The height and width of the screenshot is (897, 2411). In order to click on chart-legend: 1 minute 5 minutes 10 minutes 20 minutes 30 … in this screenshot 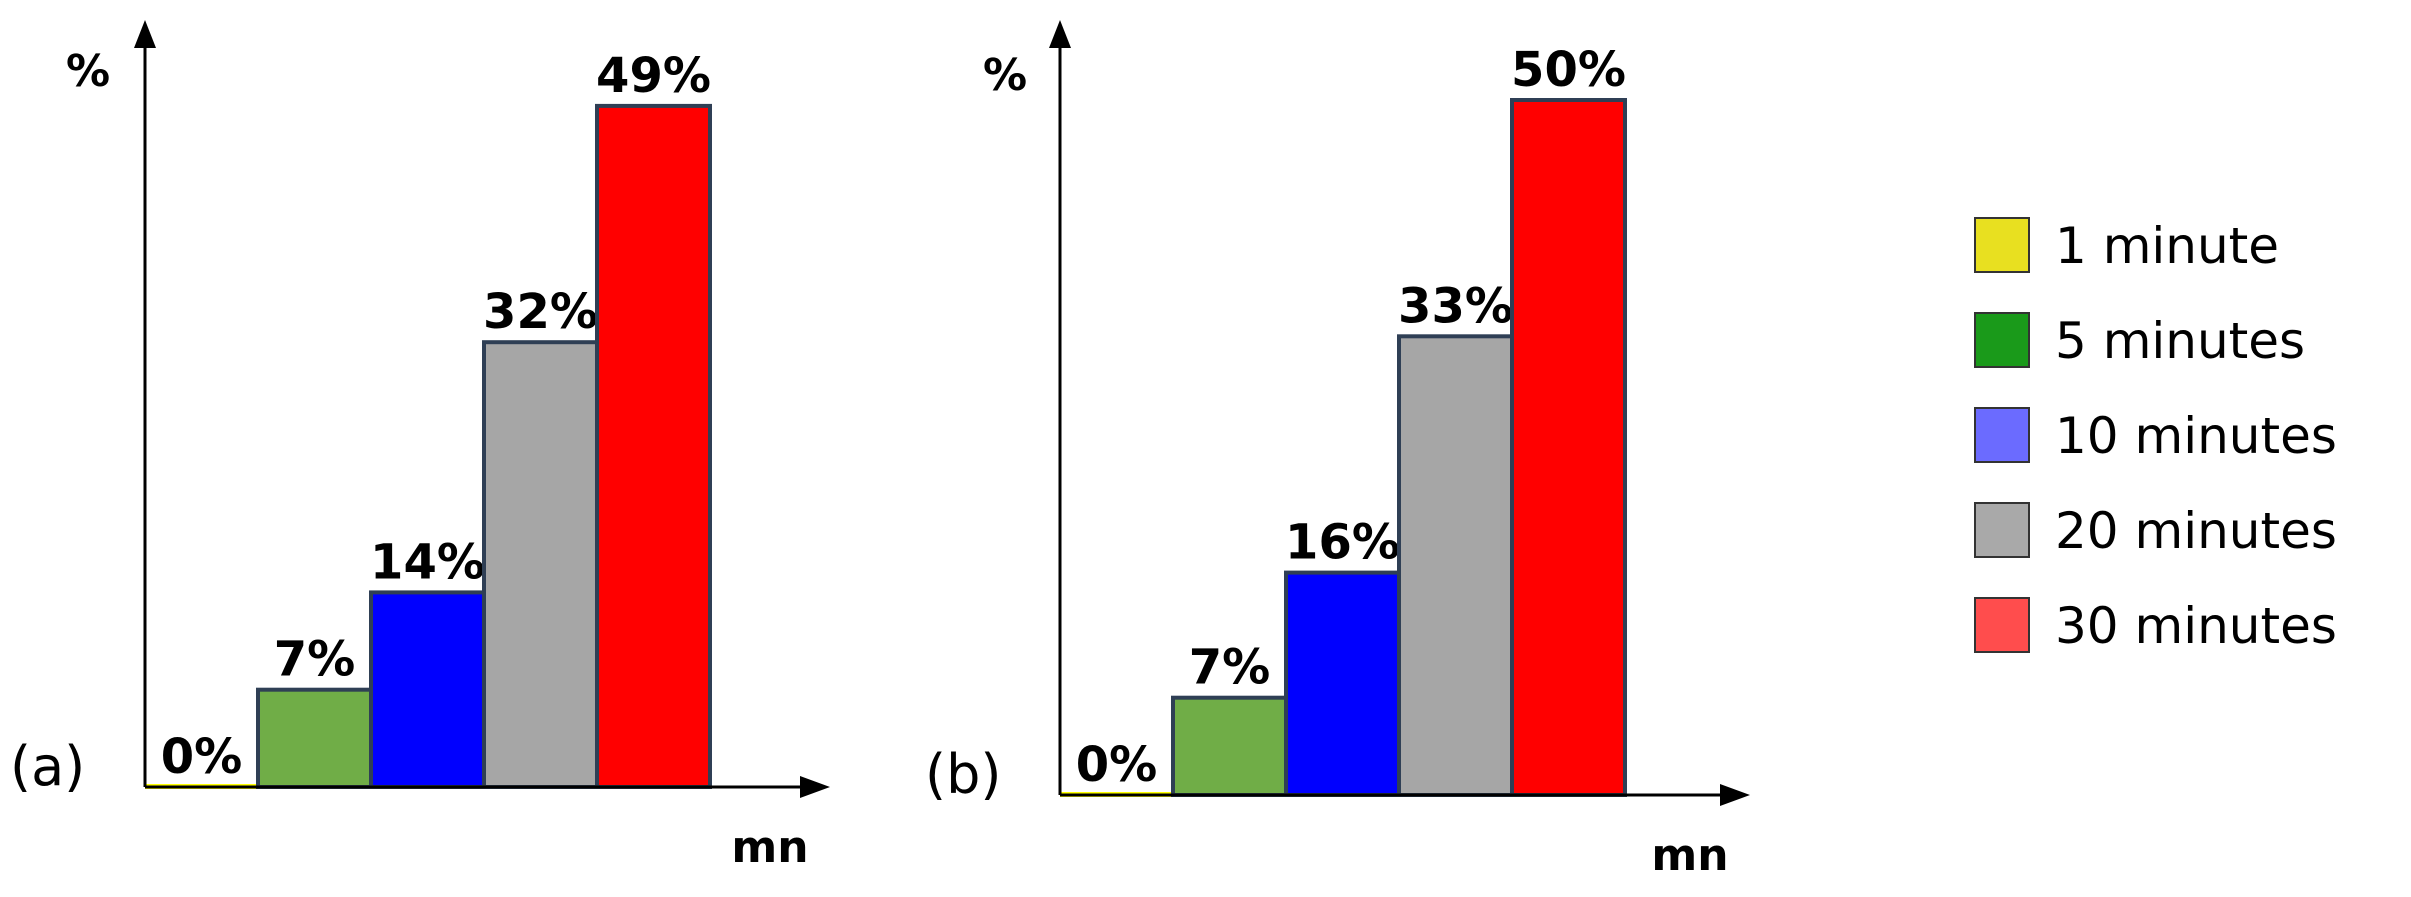, I will do `click(2155, 436)`.